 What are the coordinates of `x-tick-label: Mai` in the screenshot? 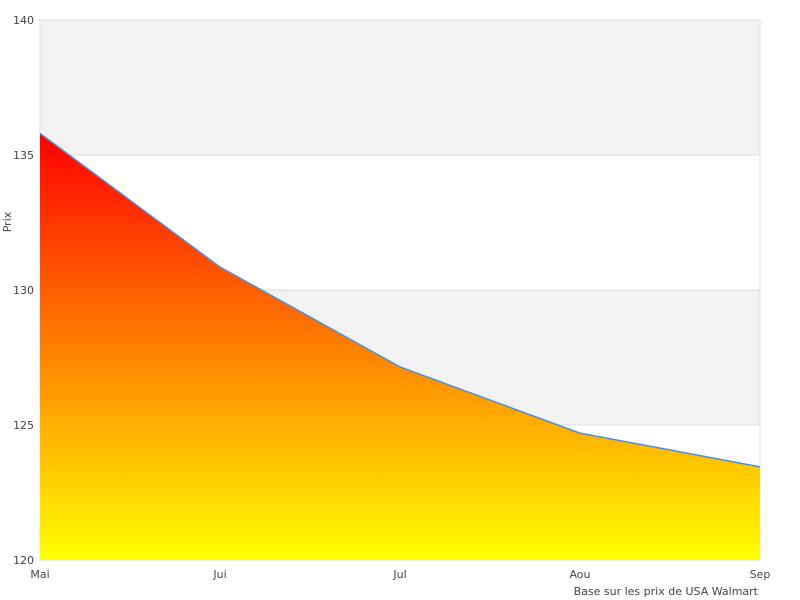 It's located at (39, 574).